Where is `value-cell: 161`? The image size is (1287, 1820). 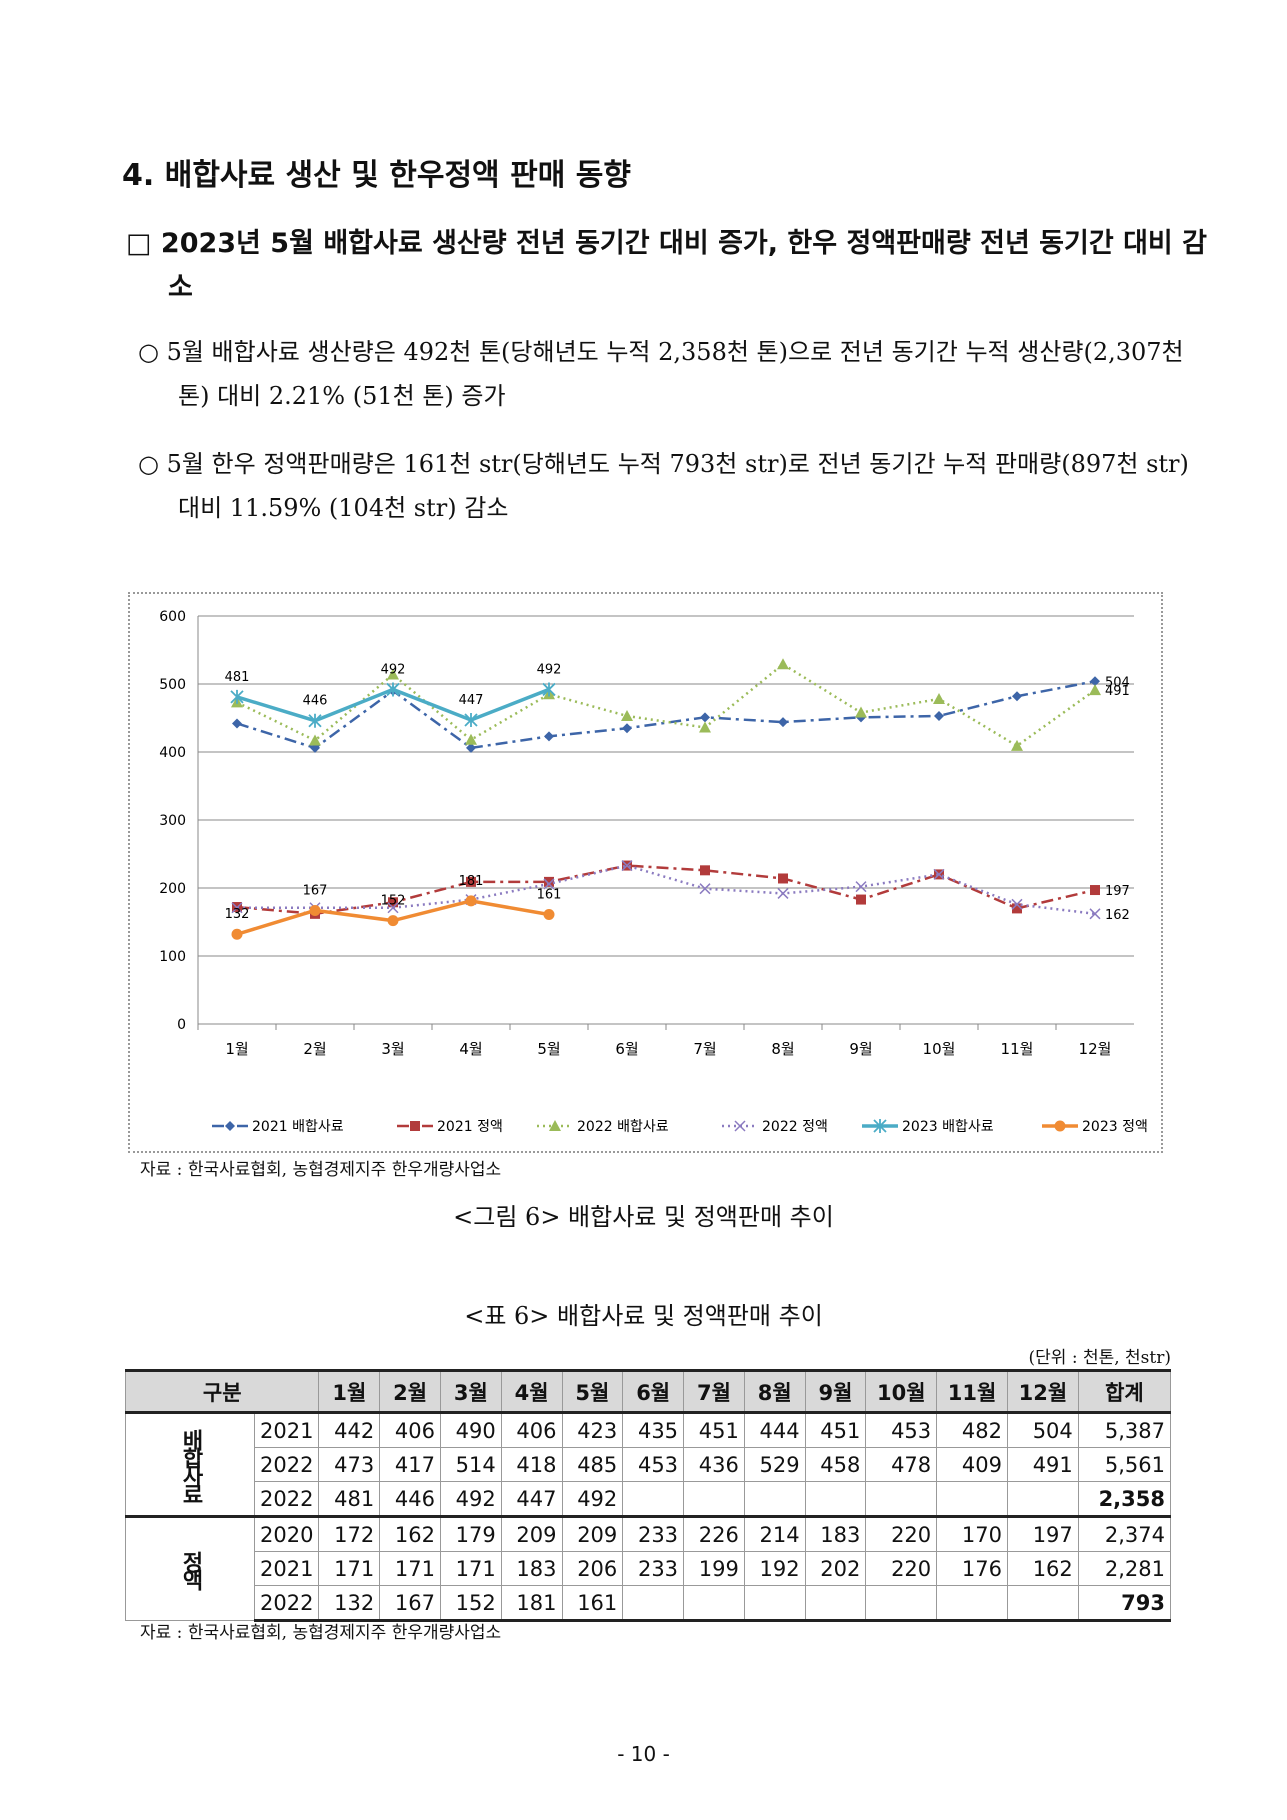 value-cell: 161 is located at coordinates (592, 1603).